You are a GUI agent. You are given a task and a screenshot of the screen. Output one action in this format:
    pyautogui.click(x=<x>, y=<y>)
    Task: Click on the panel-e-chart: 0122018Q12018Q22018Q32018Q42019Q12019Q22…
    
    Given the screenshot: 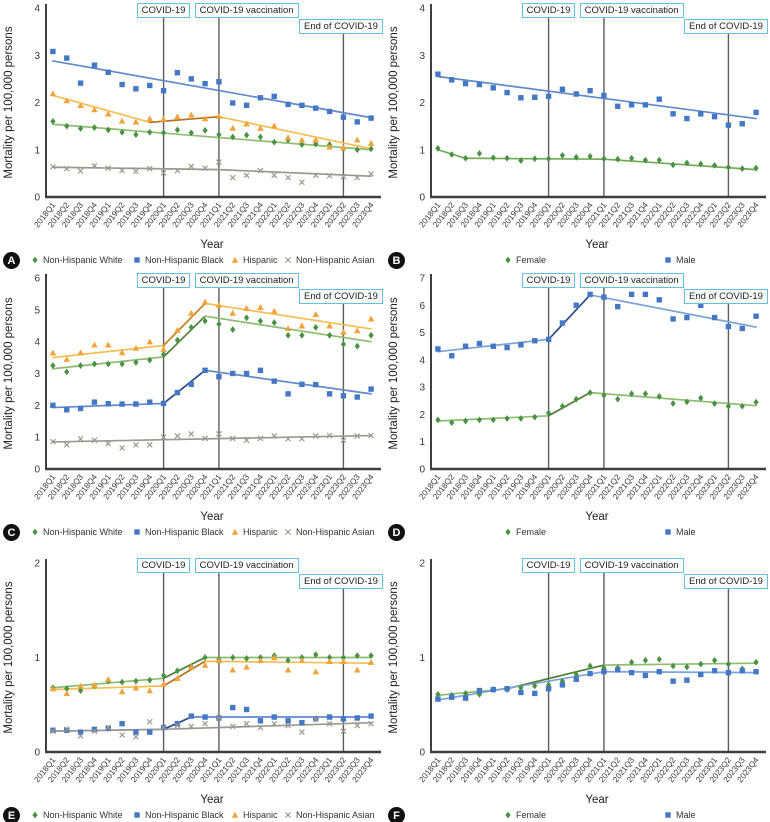 What is the action you would take?
    pyautogui.click(x=192, y=682)
    